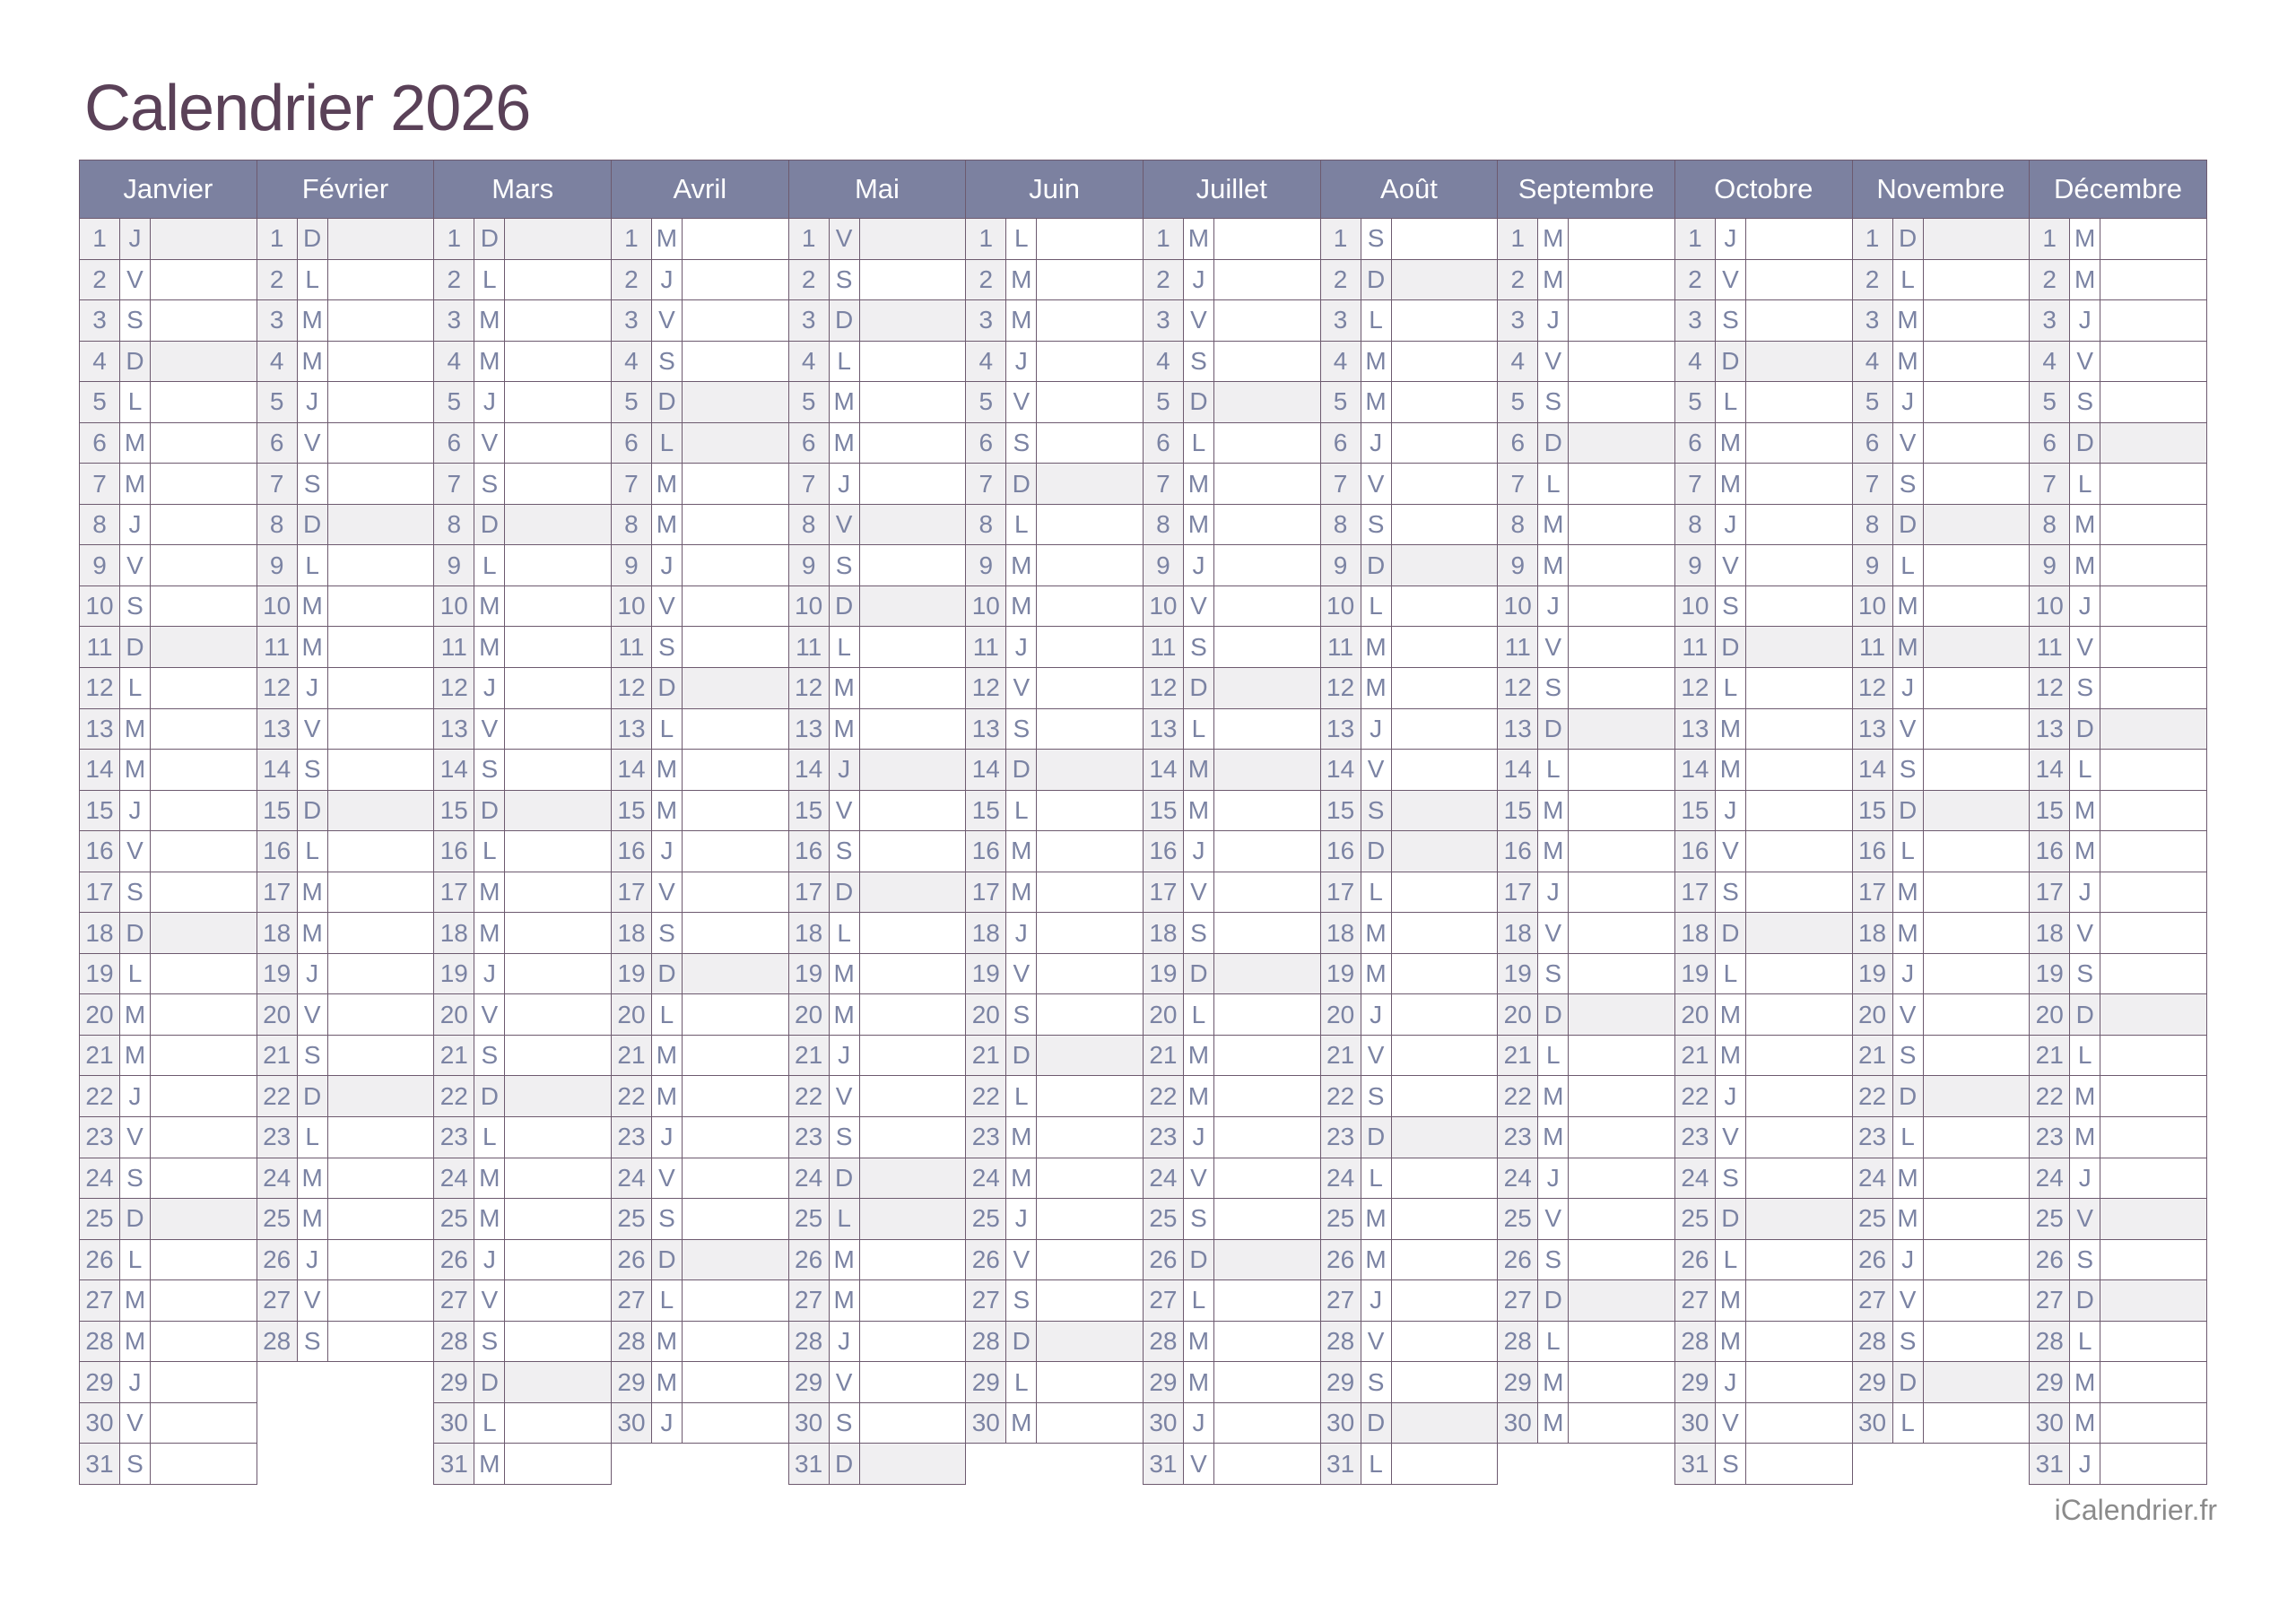 The image size is (2296, 1622). Describe the element at coordinates (1054, 770) in the screenshot. I see `day-row: 14 D` at that location.